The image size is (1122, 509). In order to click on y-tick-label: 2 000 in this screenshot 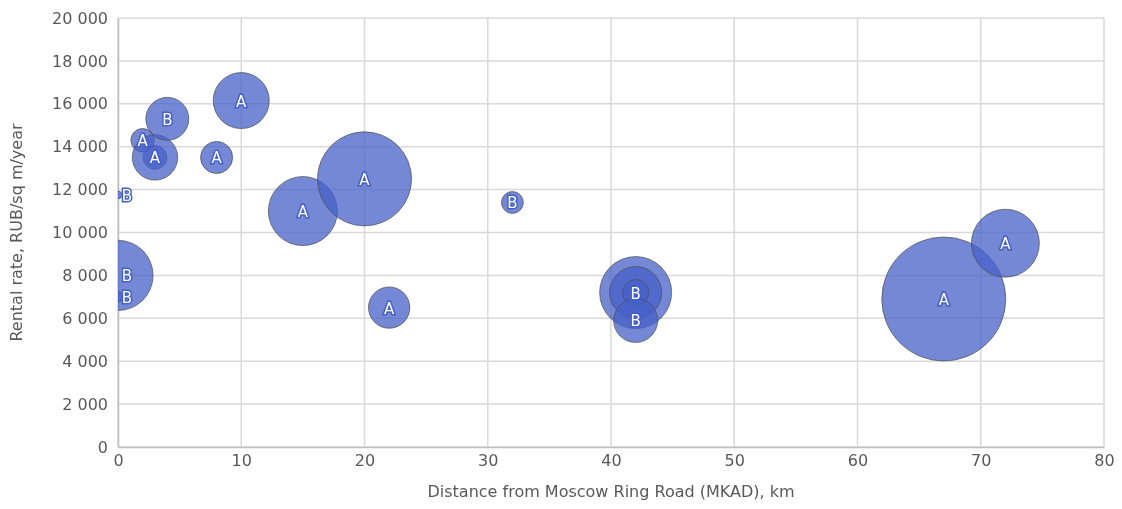, I will do `click(85, 404)`.